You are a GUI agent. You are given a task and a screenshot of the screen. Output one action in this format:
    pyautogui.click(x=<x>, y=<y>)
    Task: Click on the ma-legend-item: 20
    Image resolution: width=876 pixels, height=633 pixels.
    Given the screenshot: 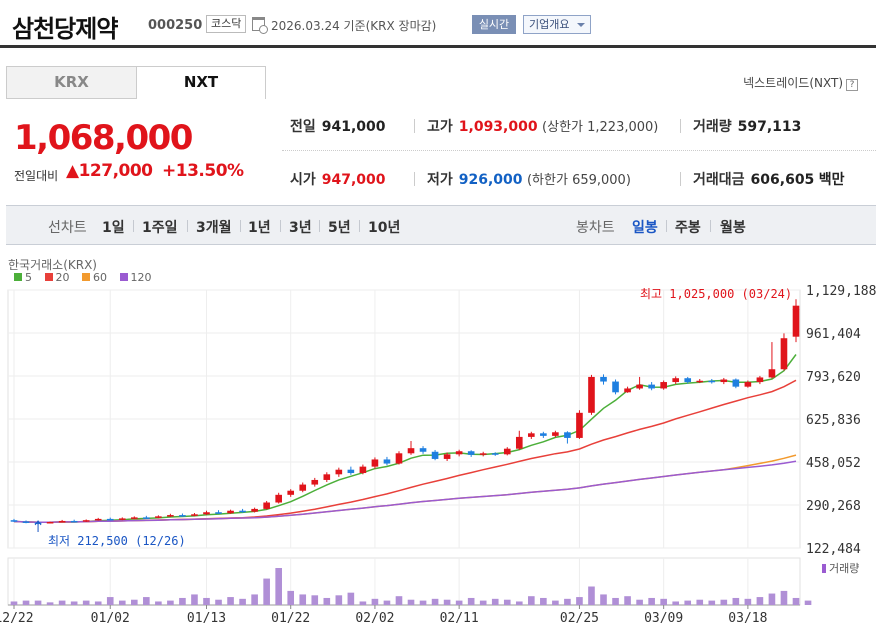 What is the action you would take?
    pyautogui.click(x=57, y=277)
    